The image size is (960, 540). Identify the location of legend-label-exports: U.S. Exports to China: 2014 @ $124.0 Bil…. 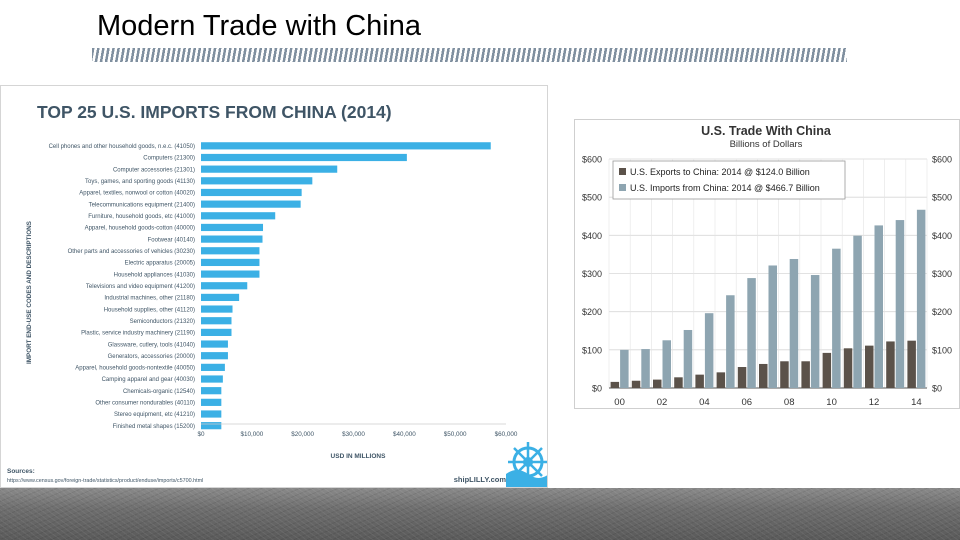
(720, 172).